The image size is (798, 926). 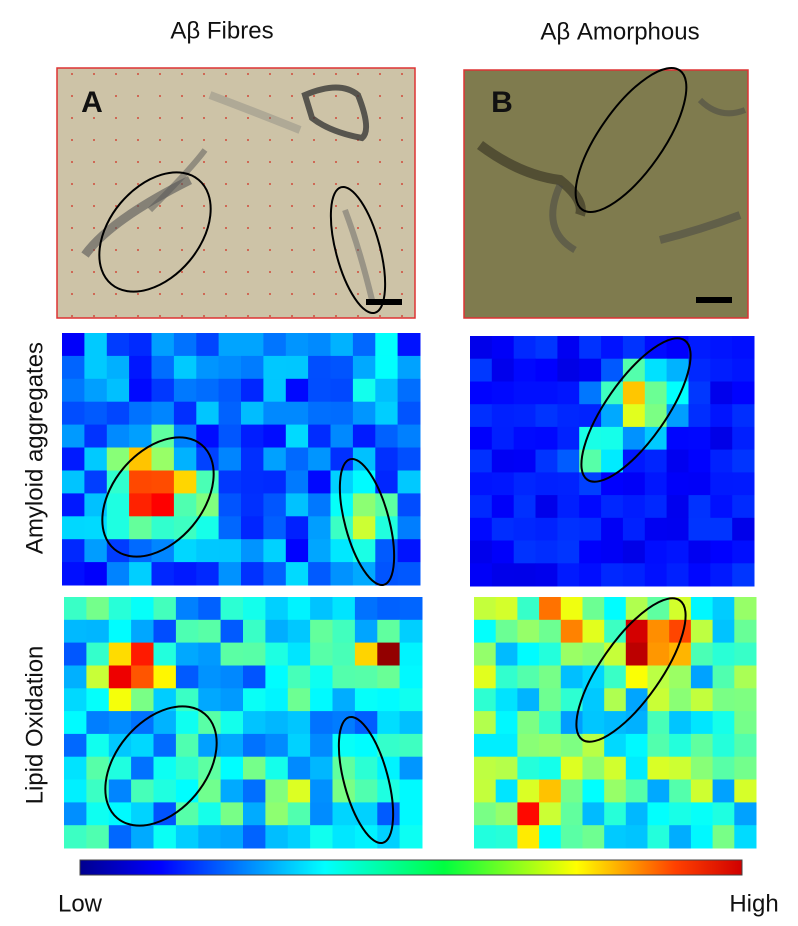 I want to click on panel-label: B, so click(x=502, y=102).